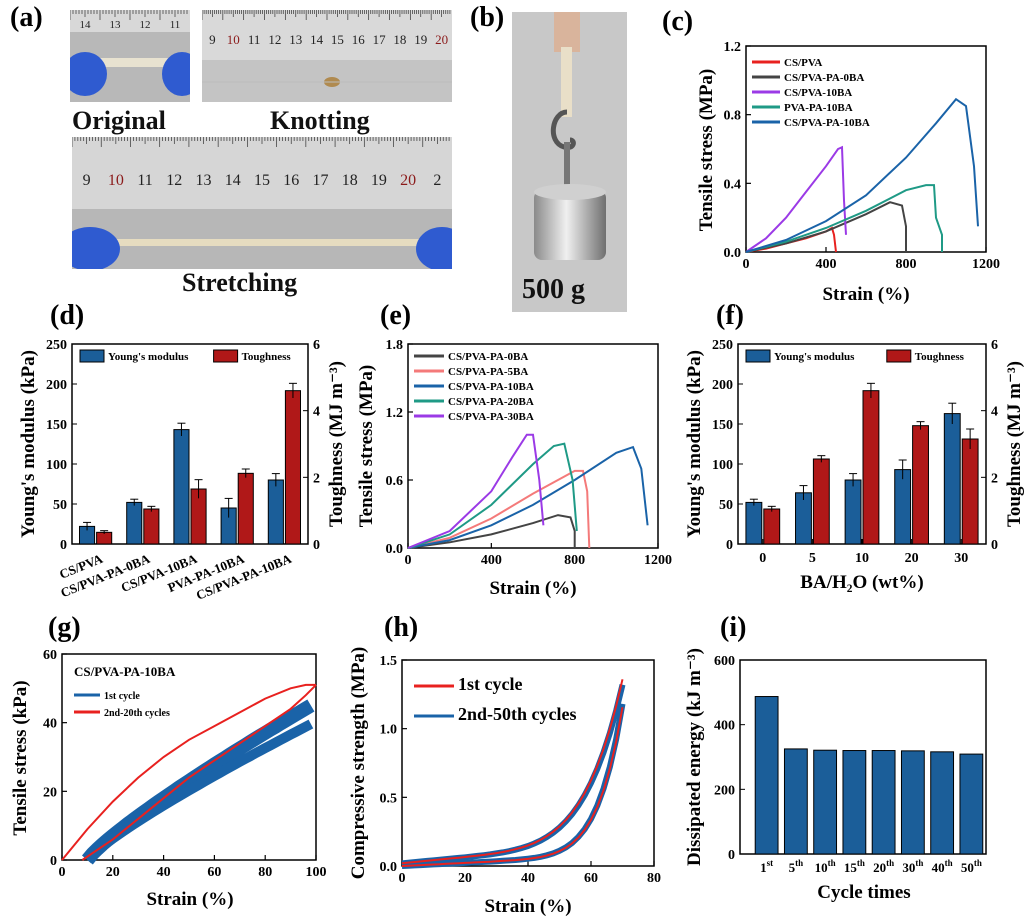 This screenshot has width=1032, height=918. What do you see at coordinates (994, 412) in the screenshot?
I see `y2-tick-label: 4` at bounding box center [994, 412].